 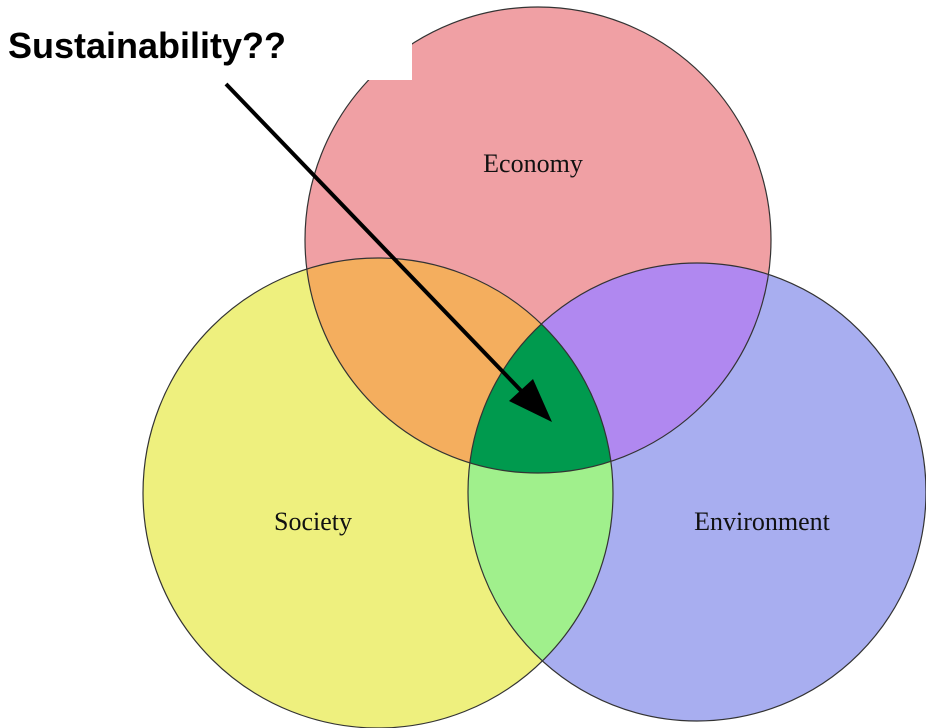 I want to click on arrow-shaft, so click(x=378, y=242).